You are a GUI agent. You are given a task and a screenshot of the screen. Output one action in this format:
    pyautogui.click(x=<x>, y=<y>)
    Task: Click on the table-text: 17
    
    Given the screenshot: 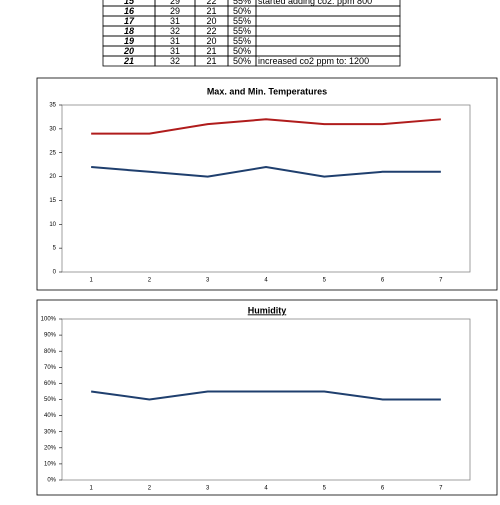 What is the action you would take?
    pyautogui.click(x=129, y=21)
    